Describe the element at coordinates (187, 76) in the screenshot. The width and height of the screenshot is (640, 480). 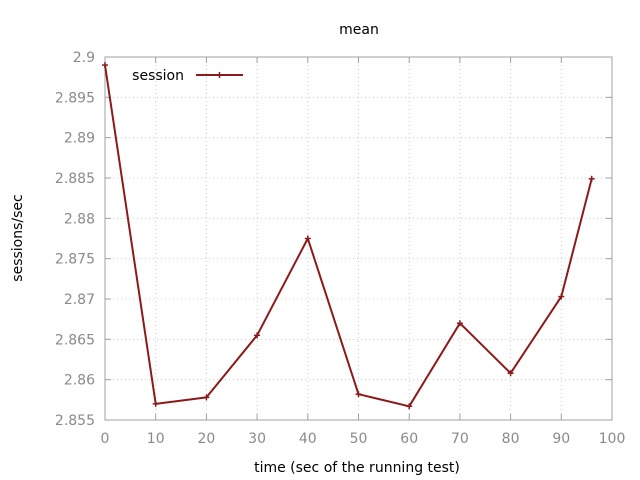
I see `legend: session` at that location.